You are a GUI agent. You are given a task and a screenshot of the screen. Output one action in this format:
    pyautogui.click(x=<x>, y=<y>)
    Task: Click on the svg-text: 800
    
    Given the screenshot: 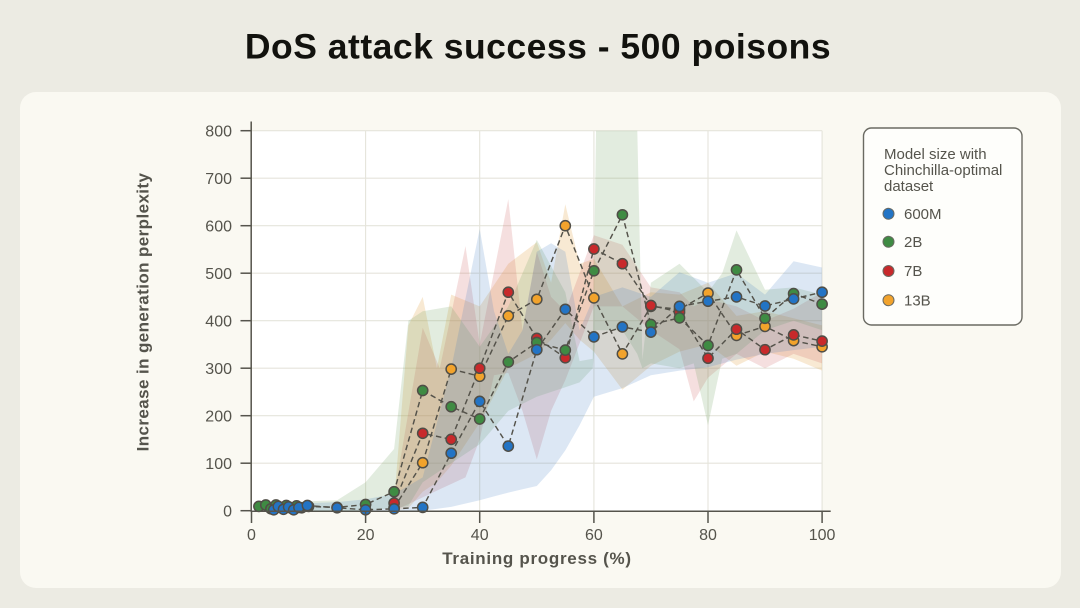 What is the action you would take?
    pyautogui.click(x=218, y=132)
    